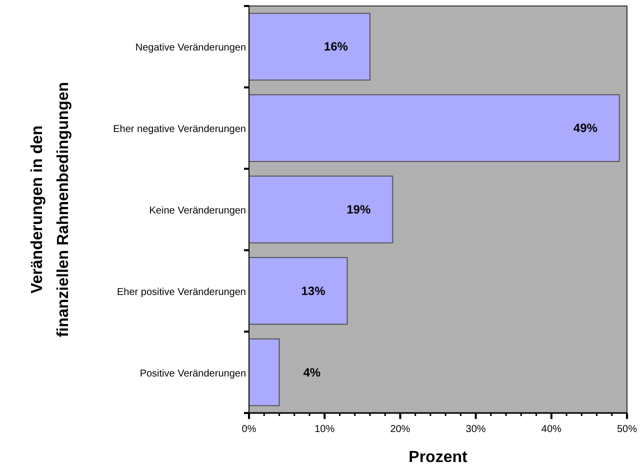 This screenshot has height=469, width=643. Describe the element at coordinates (627, 429) in the screenshot. I see `x-tick-label: 50%` at that location.